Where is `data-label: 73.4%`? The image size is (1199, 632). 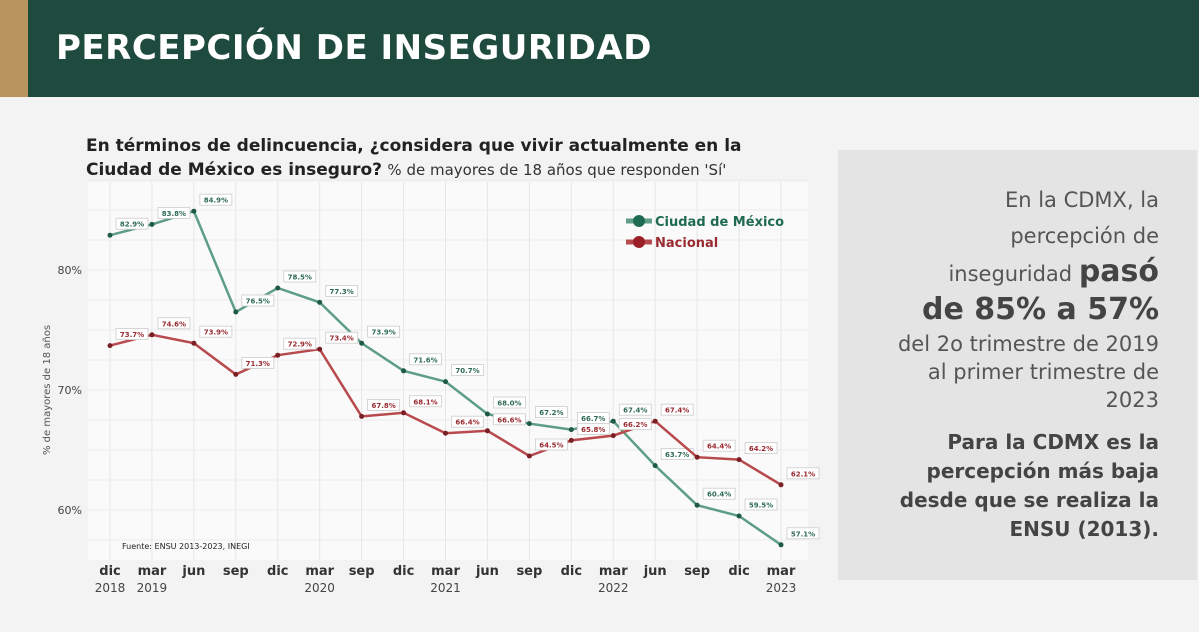
data-label: 73.4% is located at coordinates (342, 339).